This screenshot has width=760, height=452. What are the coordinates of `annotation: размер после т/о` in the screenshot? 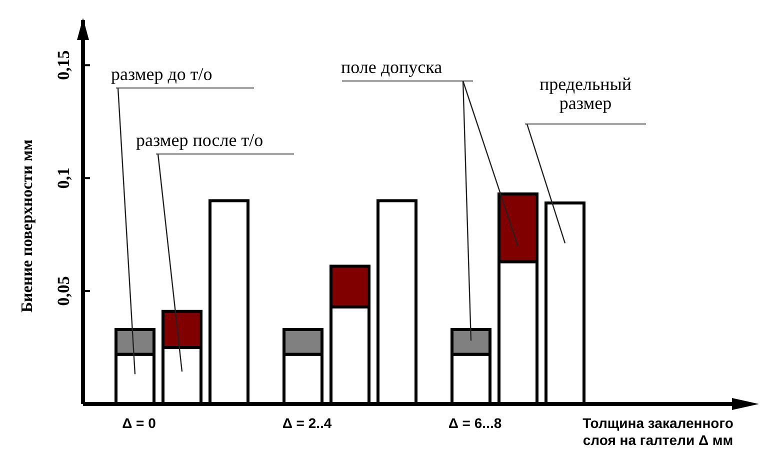 It's located at (200, 140).